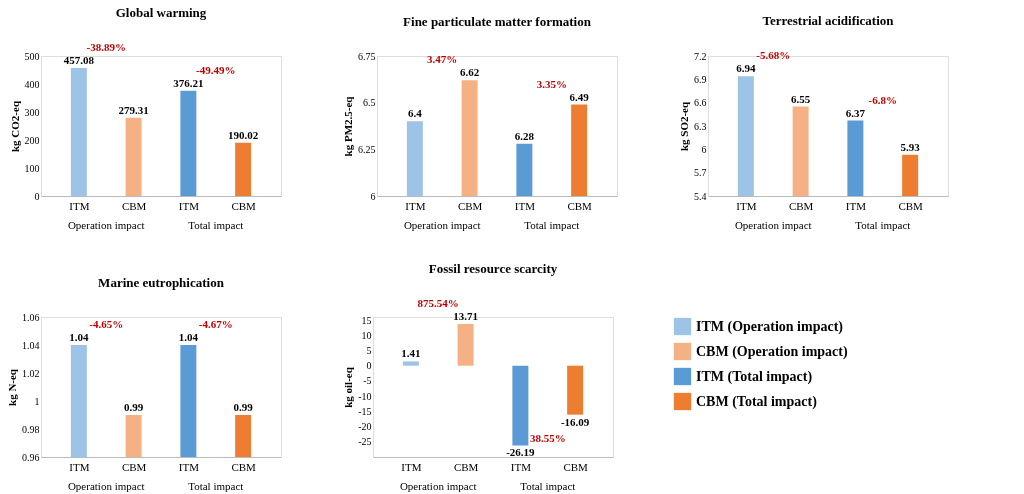  I want to click on data-label: 6.28, so click(524, 135).